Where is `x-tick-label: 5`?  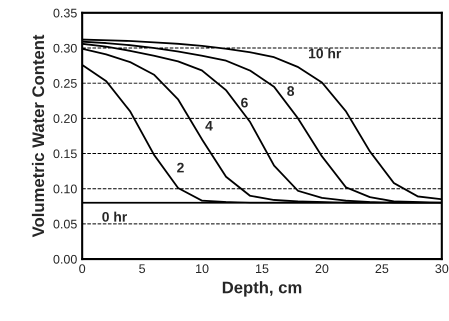
x-tick-label: 5 is located at coordinates (142, 269).